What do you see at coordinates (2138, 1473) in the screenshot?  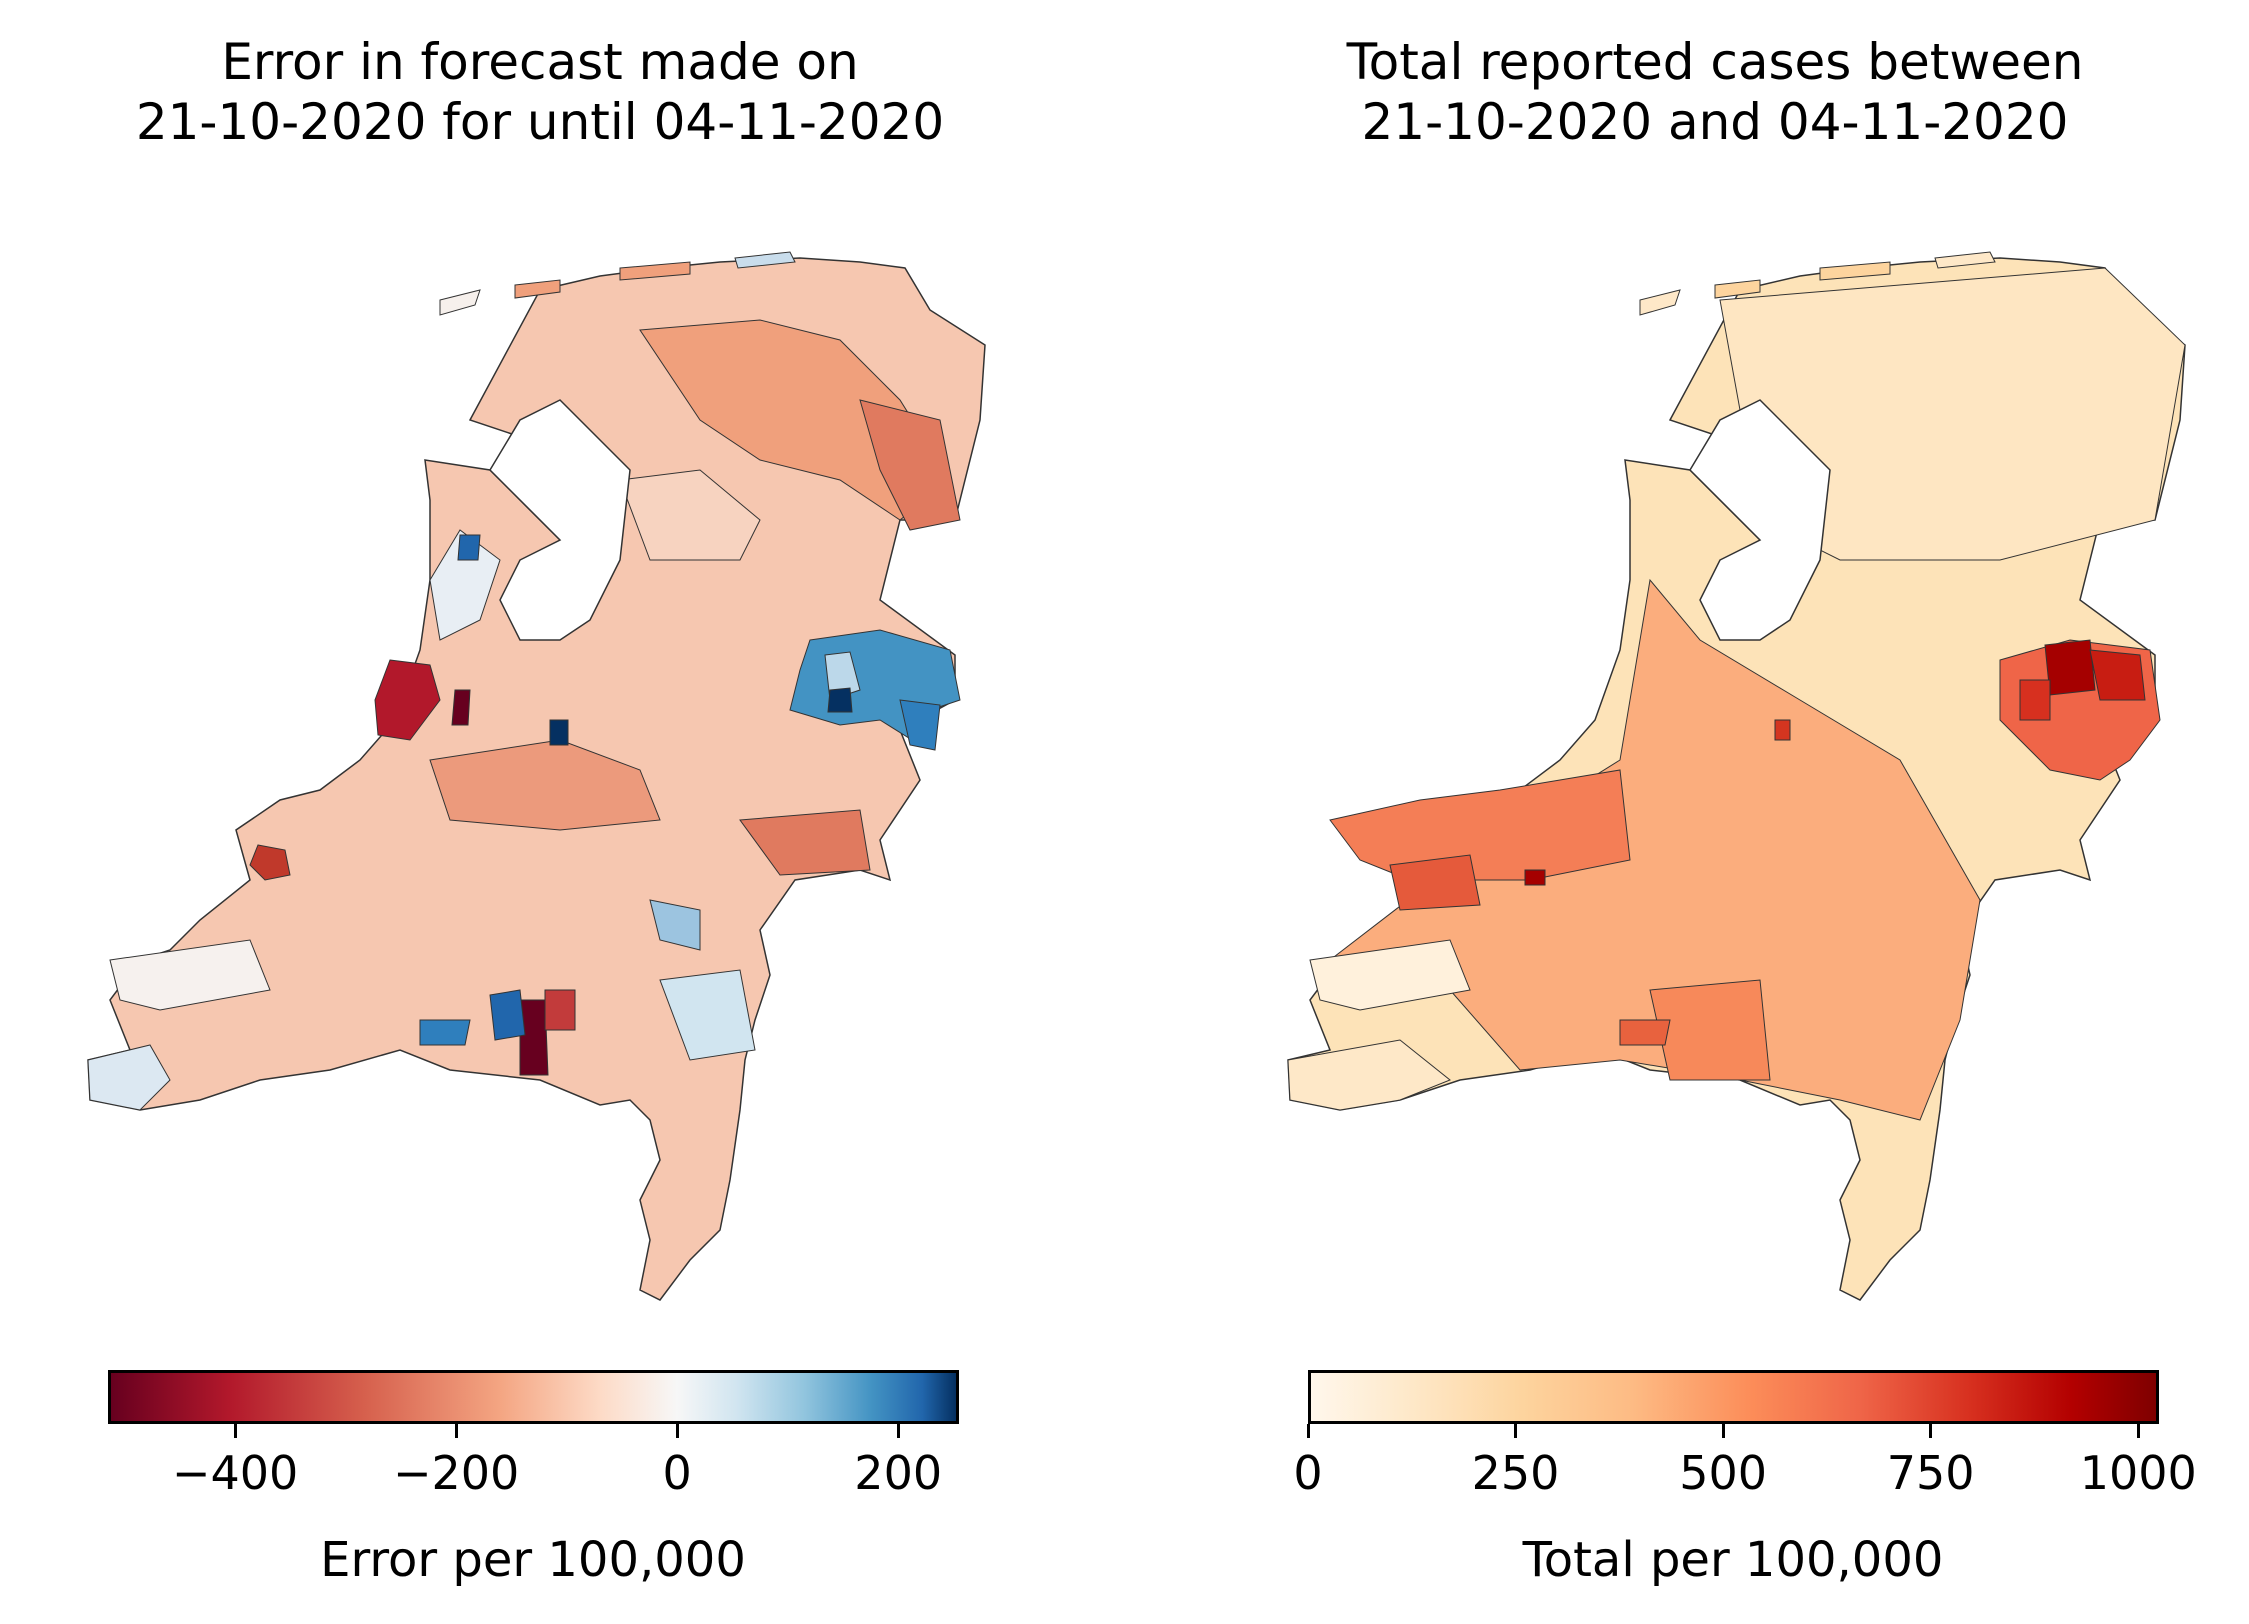 I see `right-tick-label: 1000` at bounding box center [2138, 1473].